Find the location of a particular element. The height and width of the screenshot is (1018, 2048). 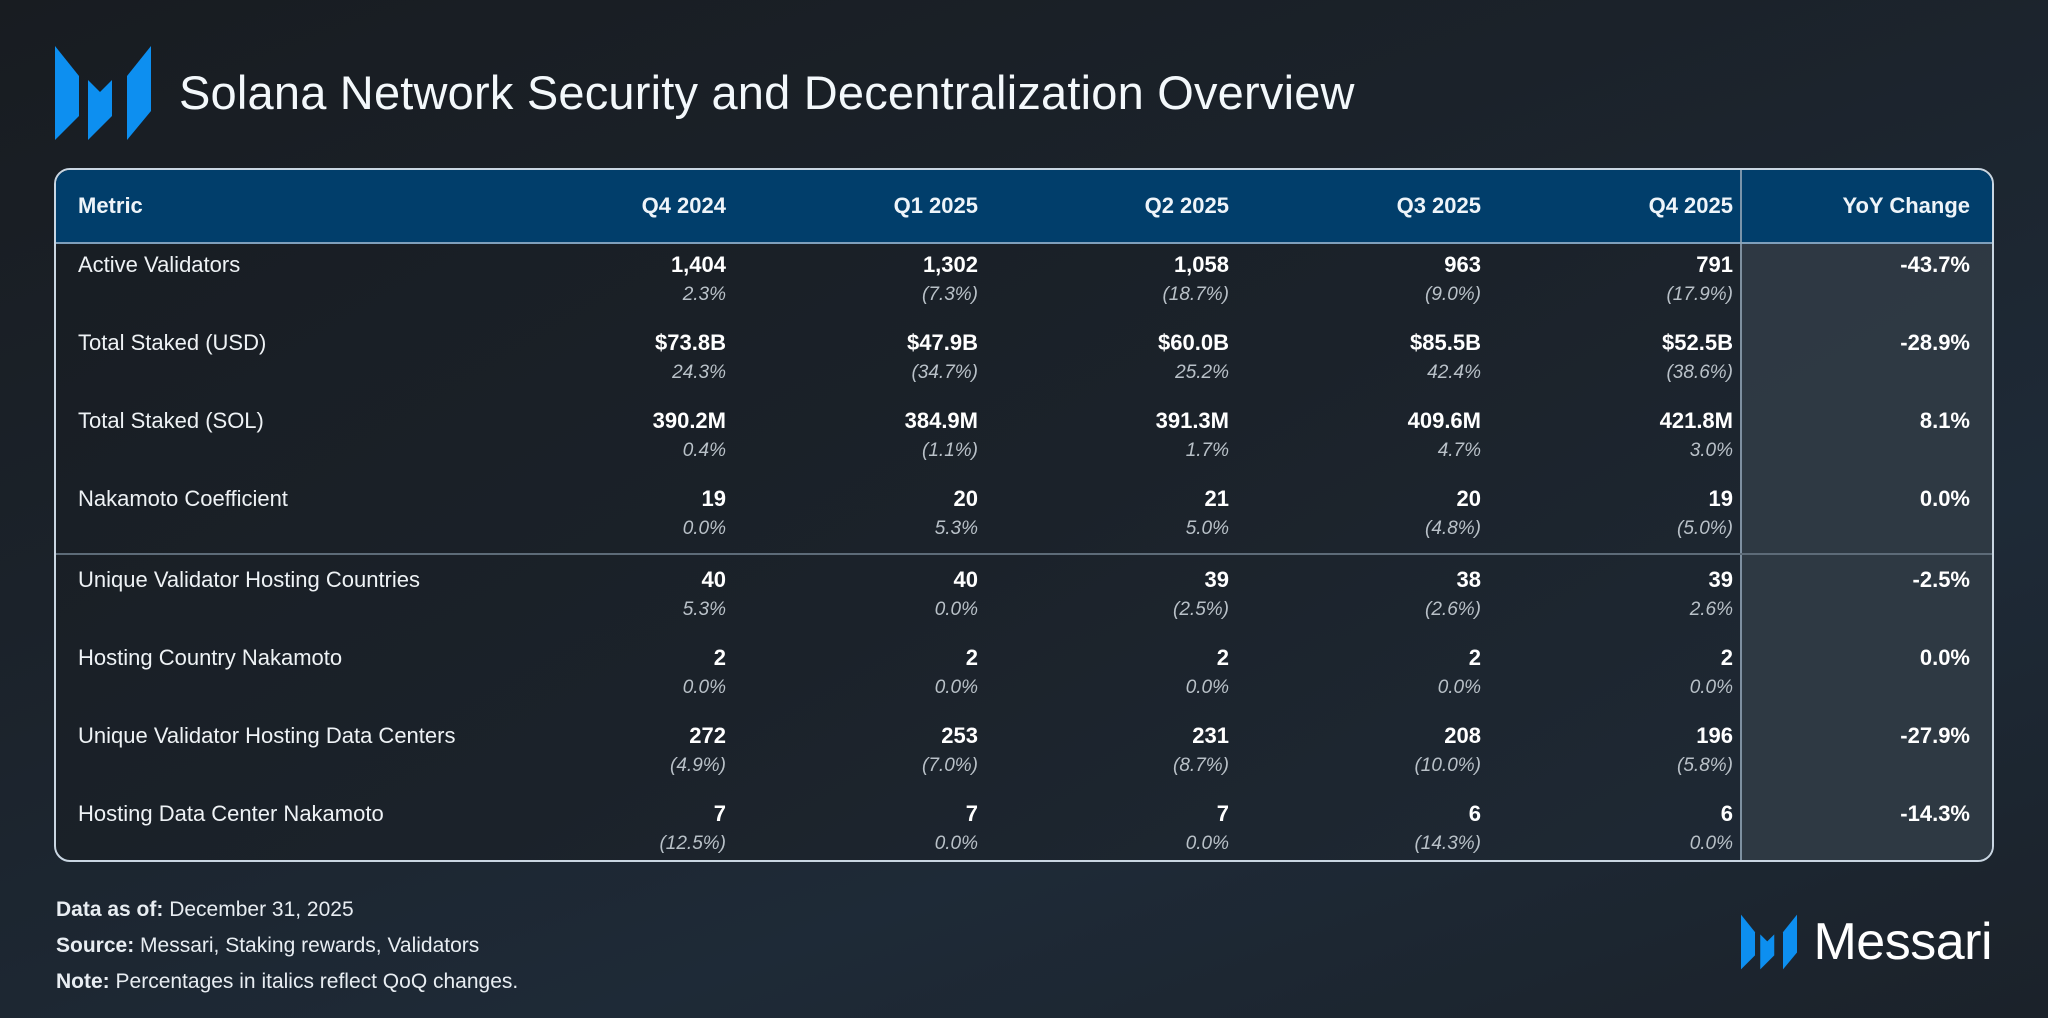

qoq-change: (10.0%) is located at coordinates (1447, 765).